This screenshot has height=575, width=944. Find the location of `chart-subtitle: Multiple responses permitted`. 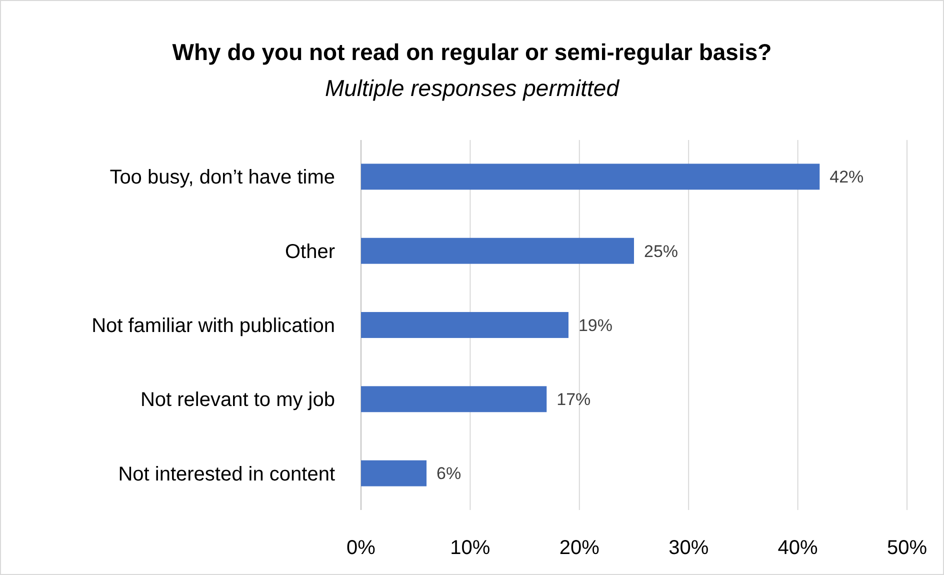

chart-subtitle: Multiple responses permitted is located at coordinates (472, 88).